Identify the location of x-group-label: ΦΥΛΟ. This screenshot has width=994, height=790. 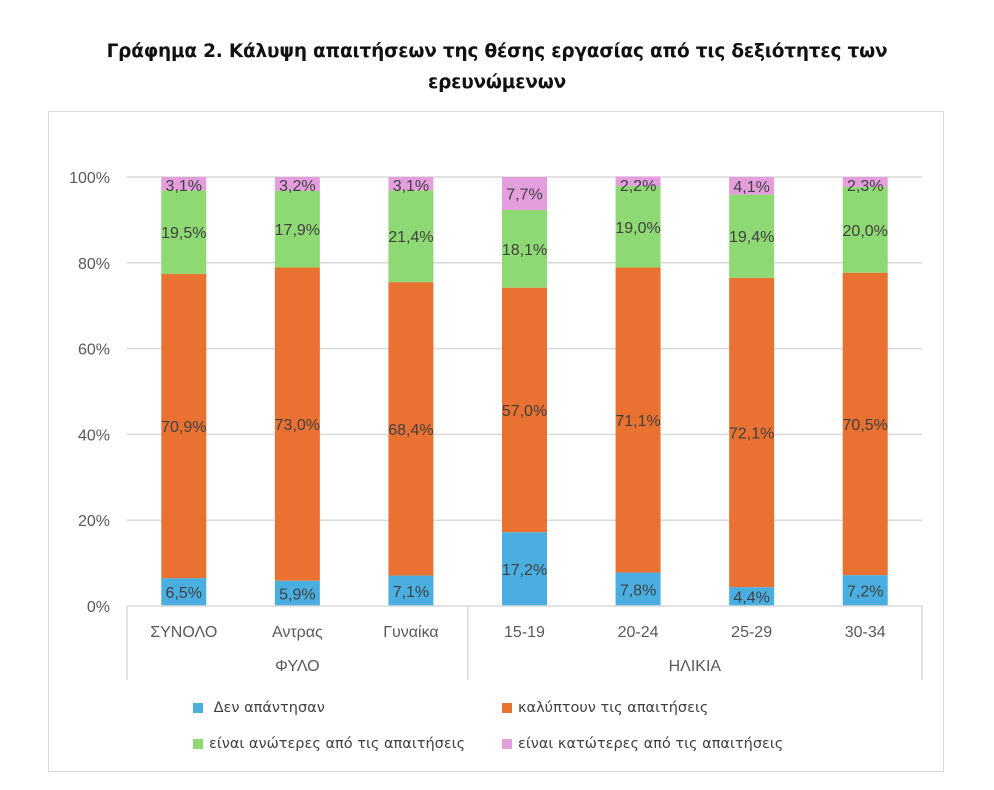
(297, 666).